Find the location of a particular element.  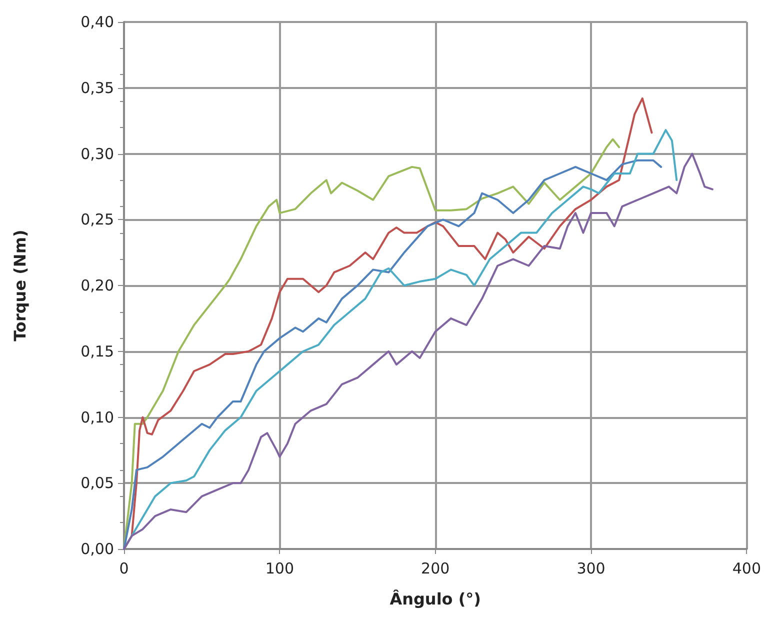

y-tick-label: 0,40 is located at coordinates (97, 22).